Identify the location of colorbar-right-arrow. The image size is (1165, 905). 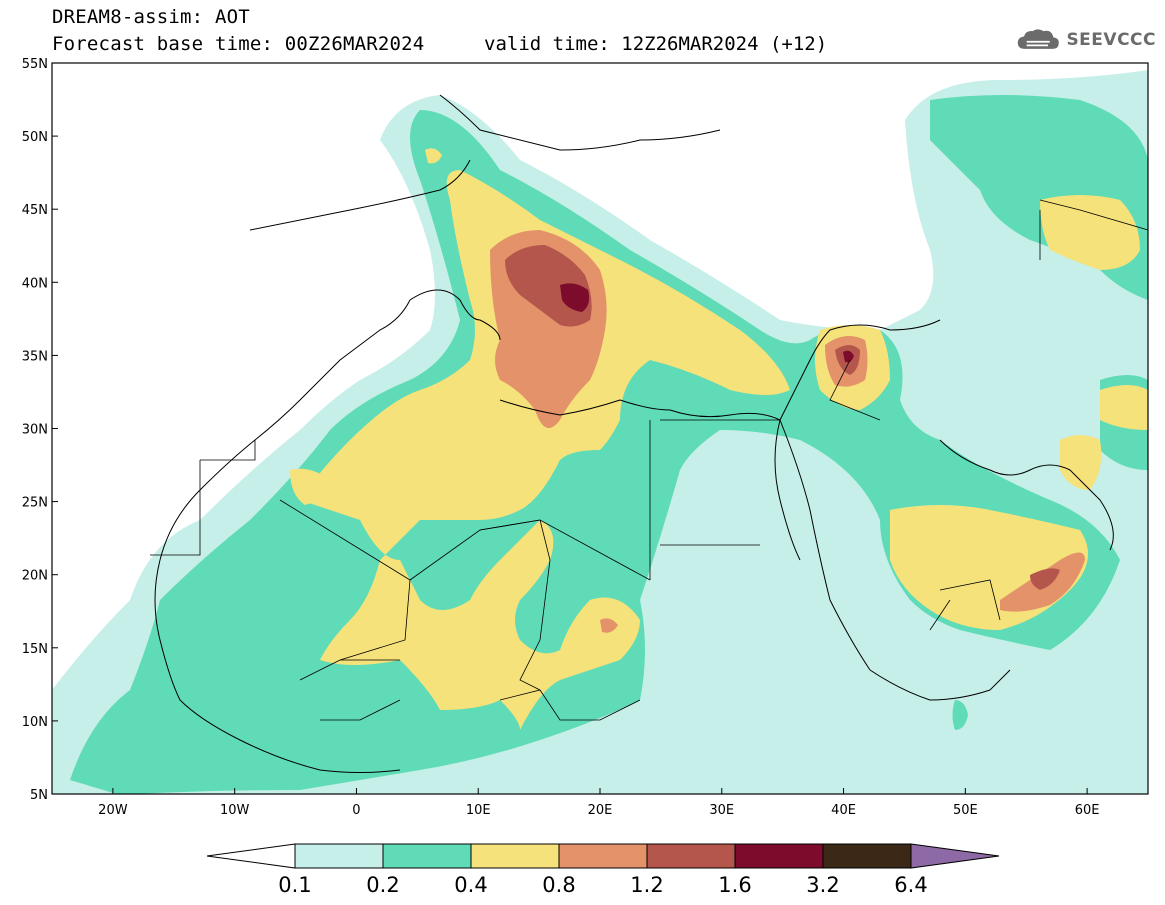
(955, 856).